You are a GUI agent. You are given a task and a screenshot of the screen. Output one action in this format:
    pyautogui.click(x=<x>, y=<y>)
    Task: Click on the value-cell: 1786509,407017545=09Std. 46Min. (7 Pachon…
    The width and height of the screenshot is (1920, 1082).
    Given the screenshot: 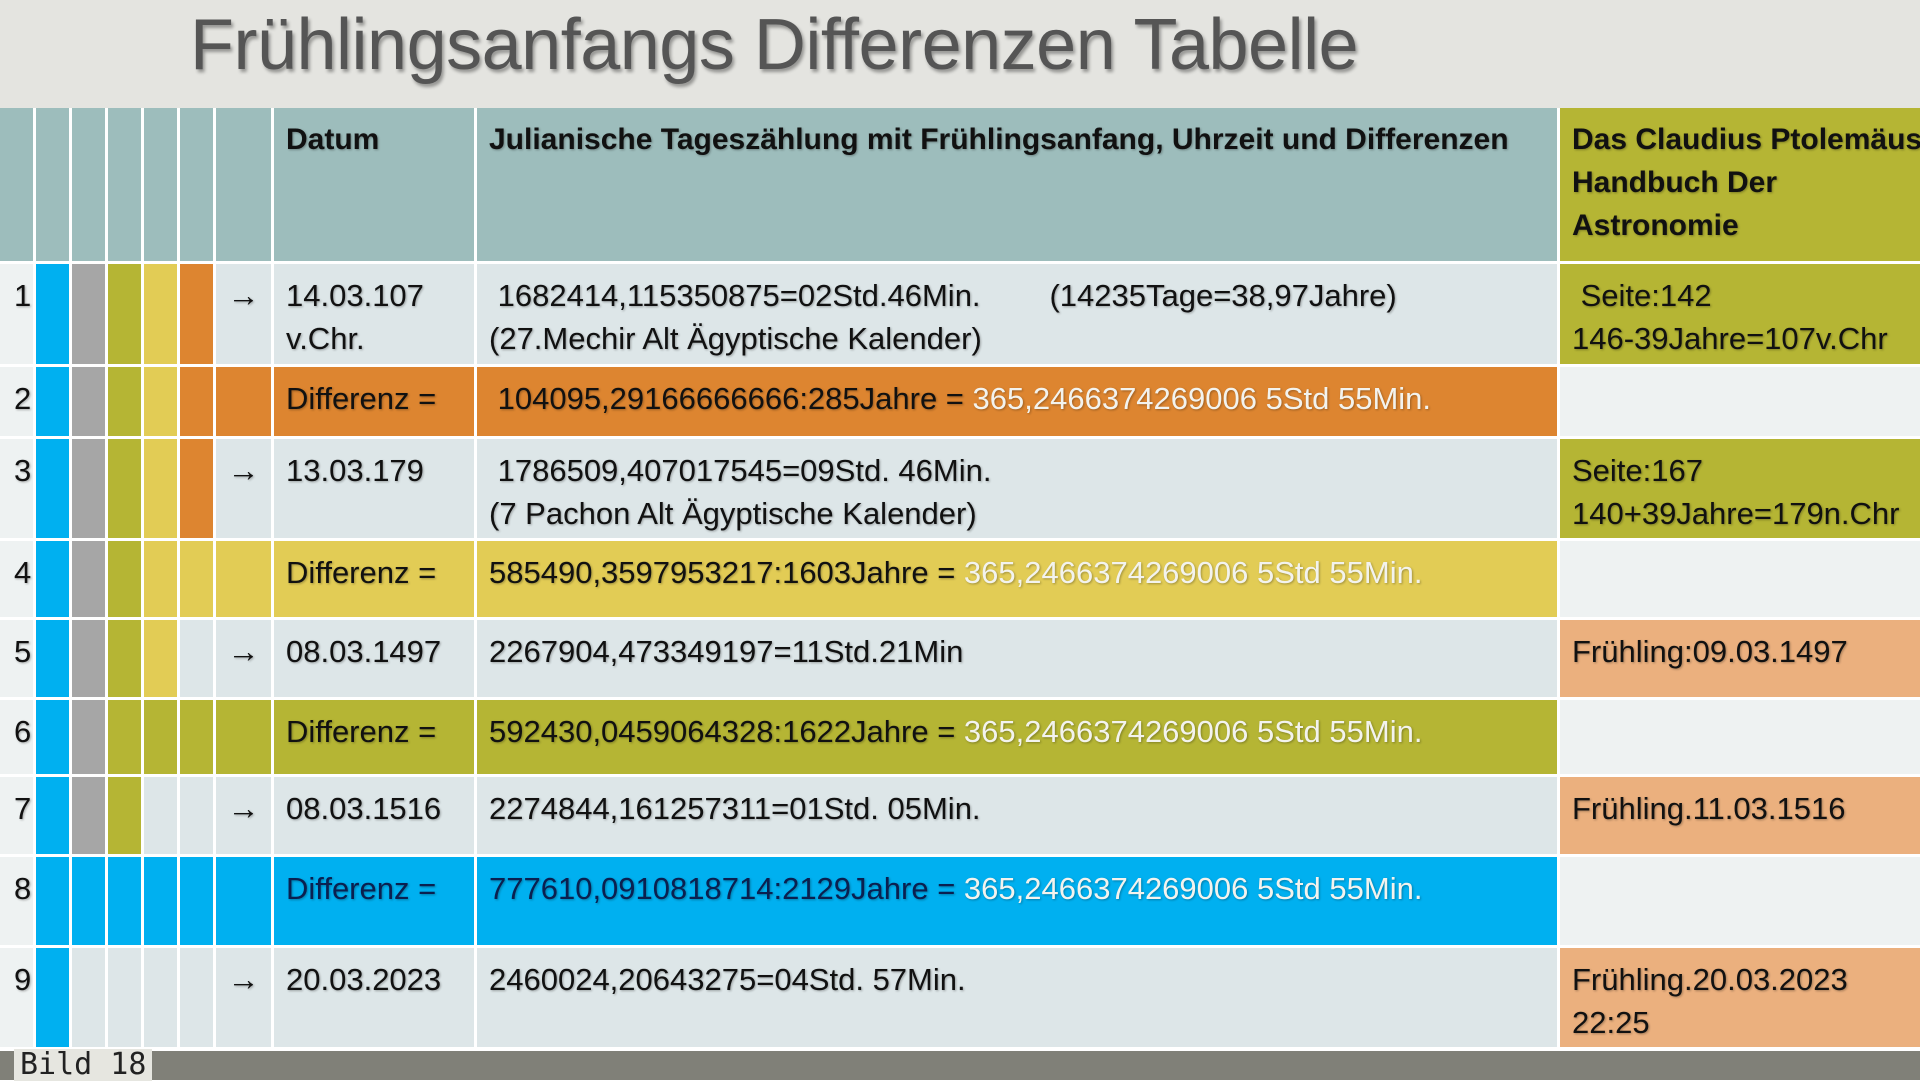 What is the action you would take?
    pyautogui.click(x=1017, y=488)
    